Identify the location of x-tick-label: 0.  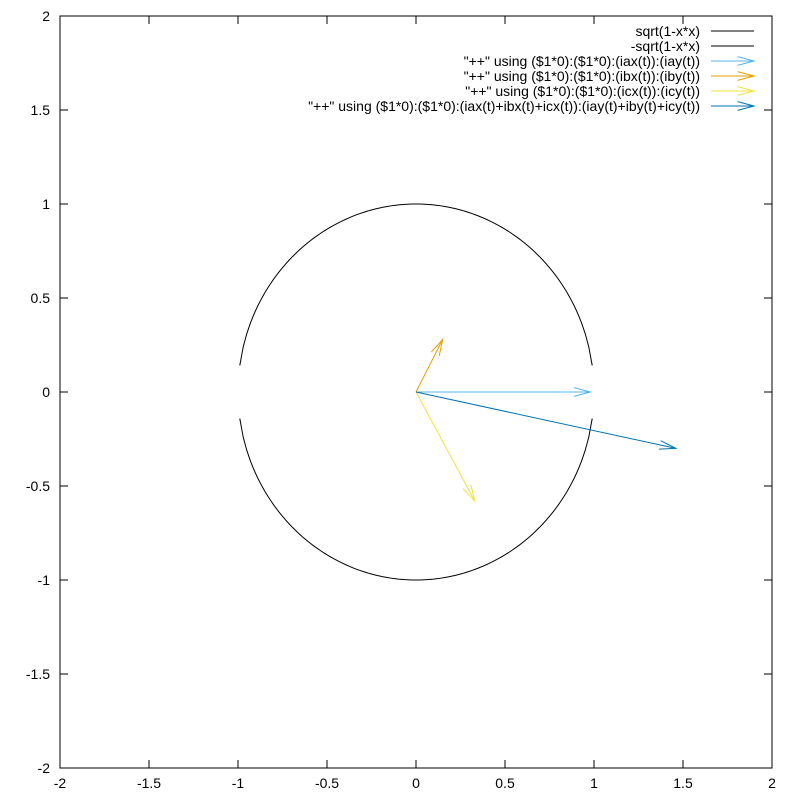
(416, 783).